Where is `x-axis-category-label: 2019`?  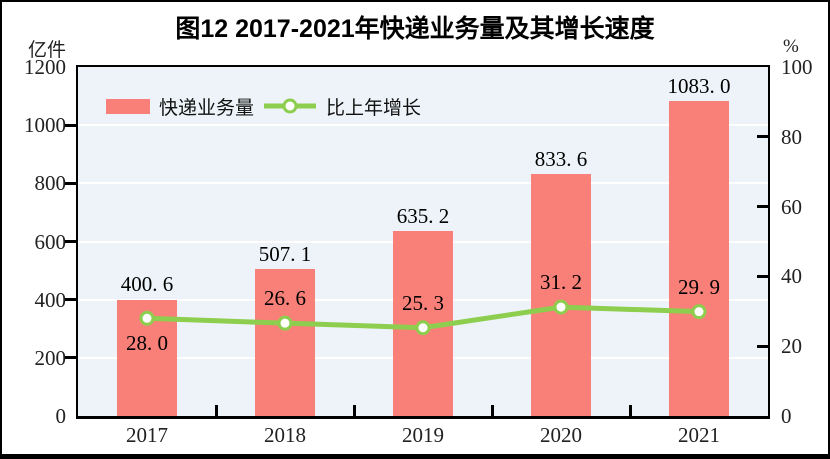 x-axis-category-label: 2019 is located at coordinates (423, 435).